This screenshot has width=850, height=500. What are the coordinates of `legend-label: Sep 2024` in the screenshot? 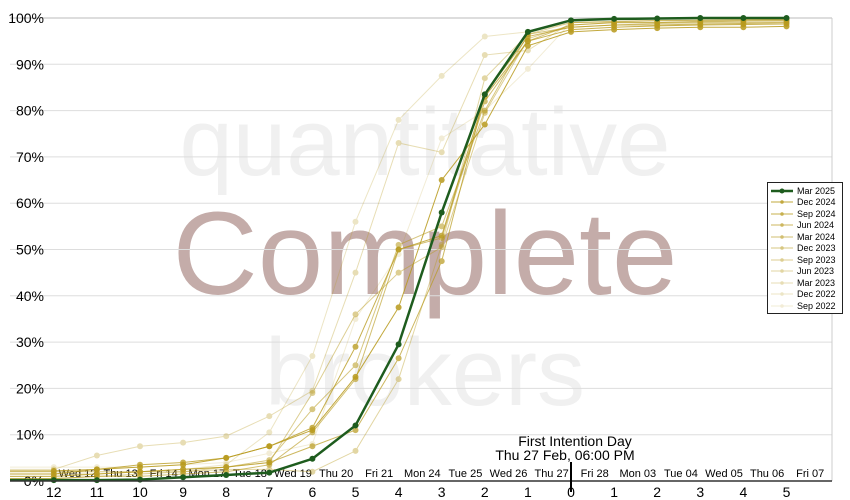 It's located at (816, 213).